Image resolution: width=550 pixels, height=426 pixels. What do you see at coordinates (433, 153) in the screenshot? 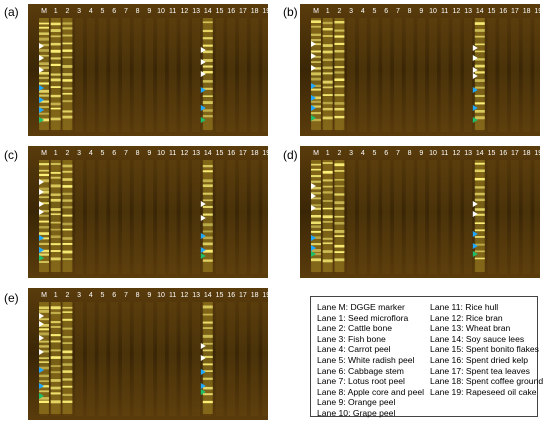
I see `lane-label: 10` at bounding box center [433, 153].